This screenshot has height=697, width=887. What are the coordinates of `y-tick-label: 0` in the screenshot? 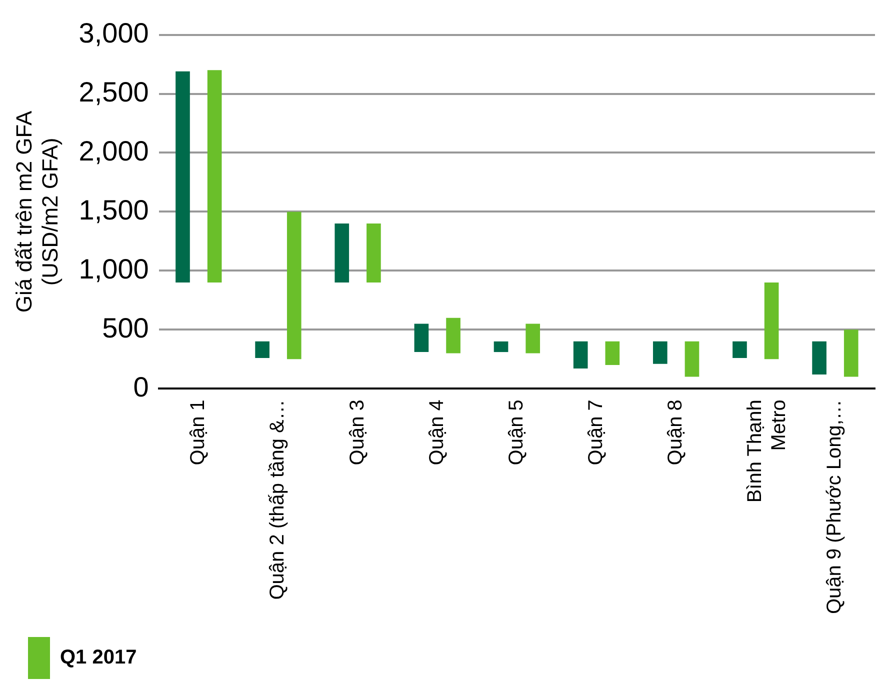 It's located at (141, 386).